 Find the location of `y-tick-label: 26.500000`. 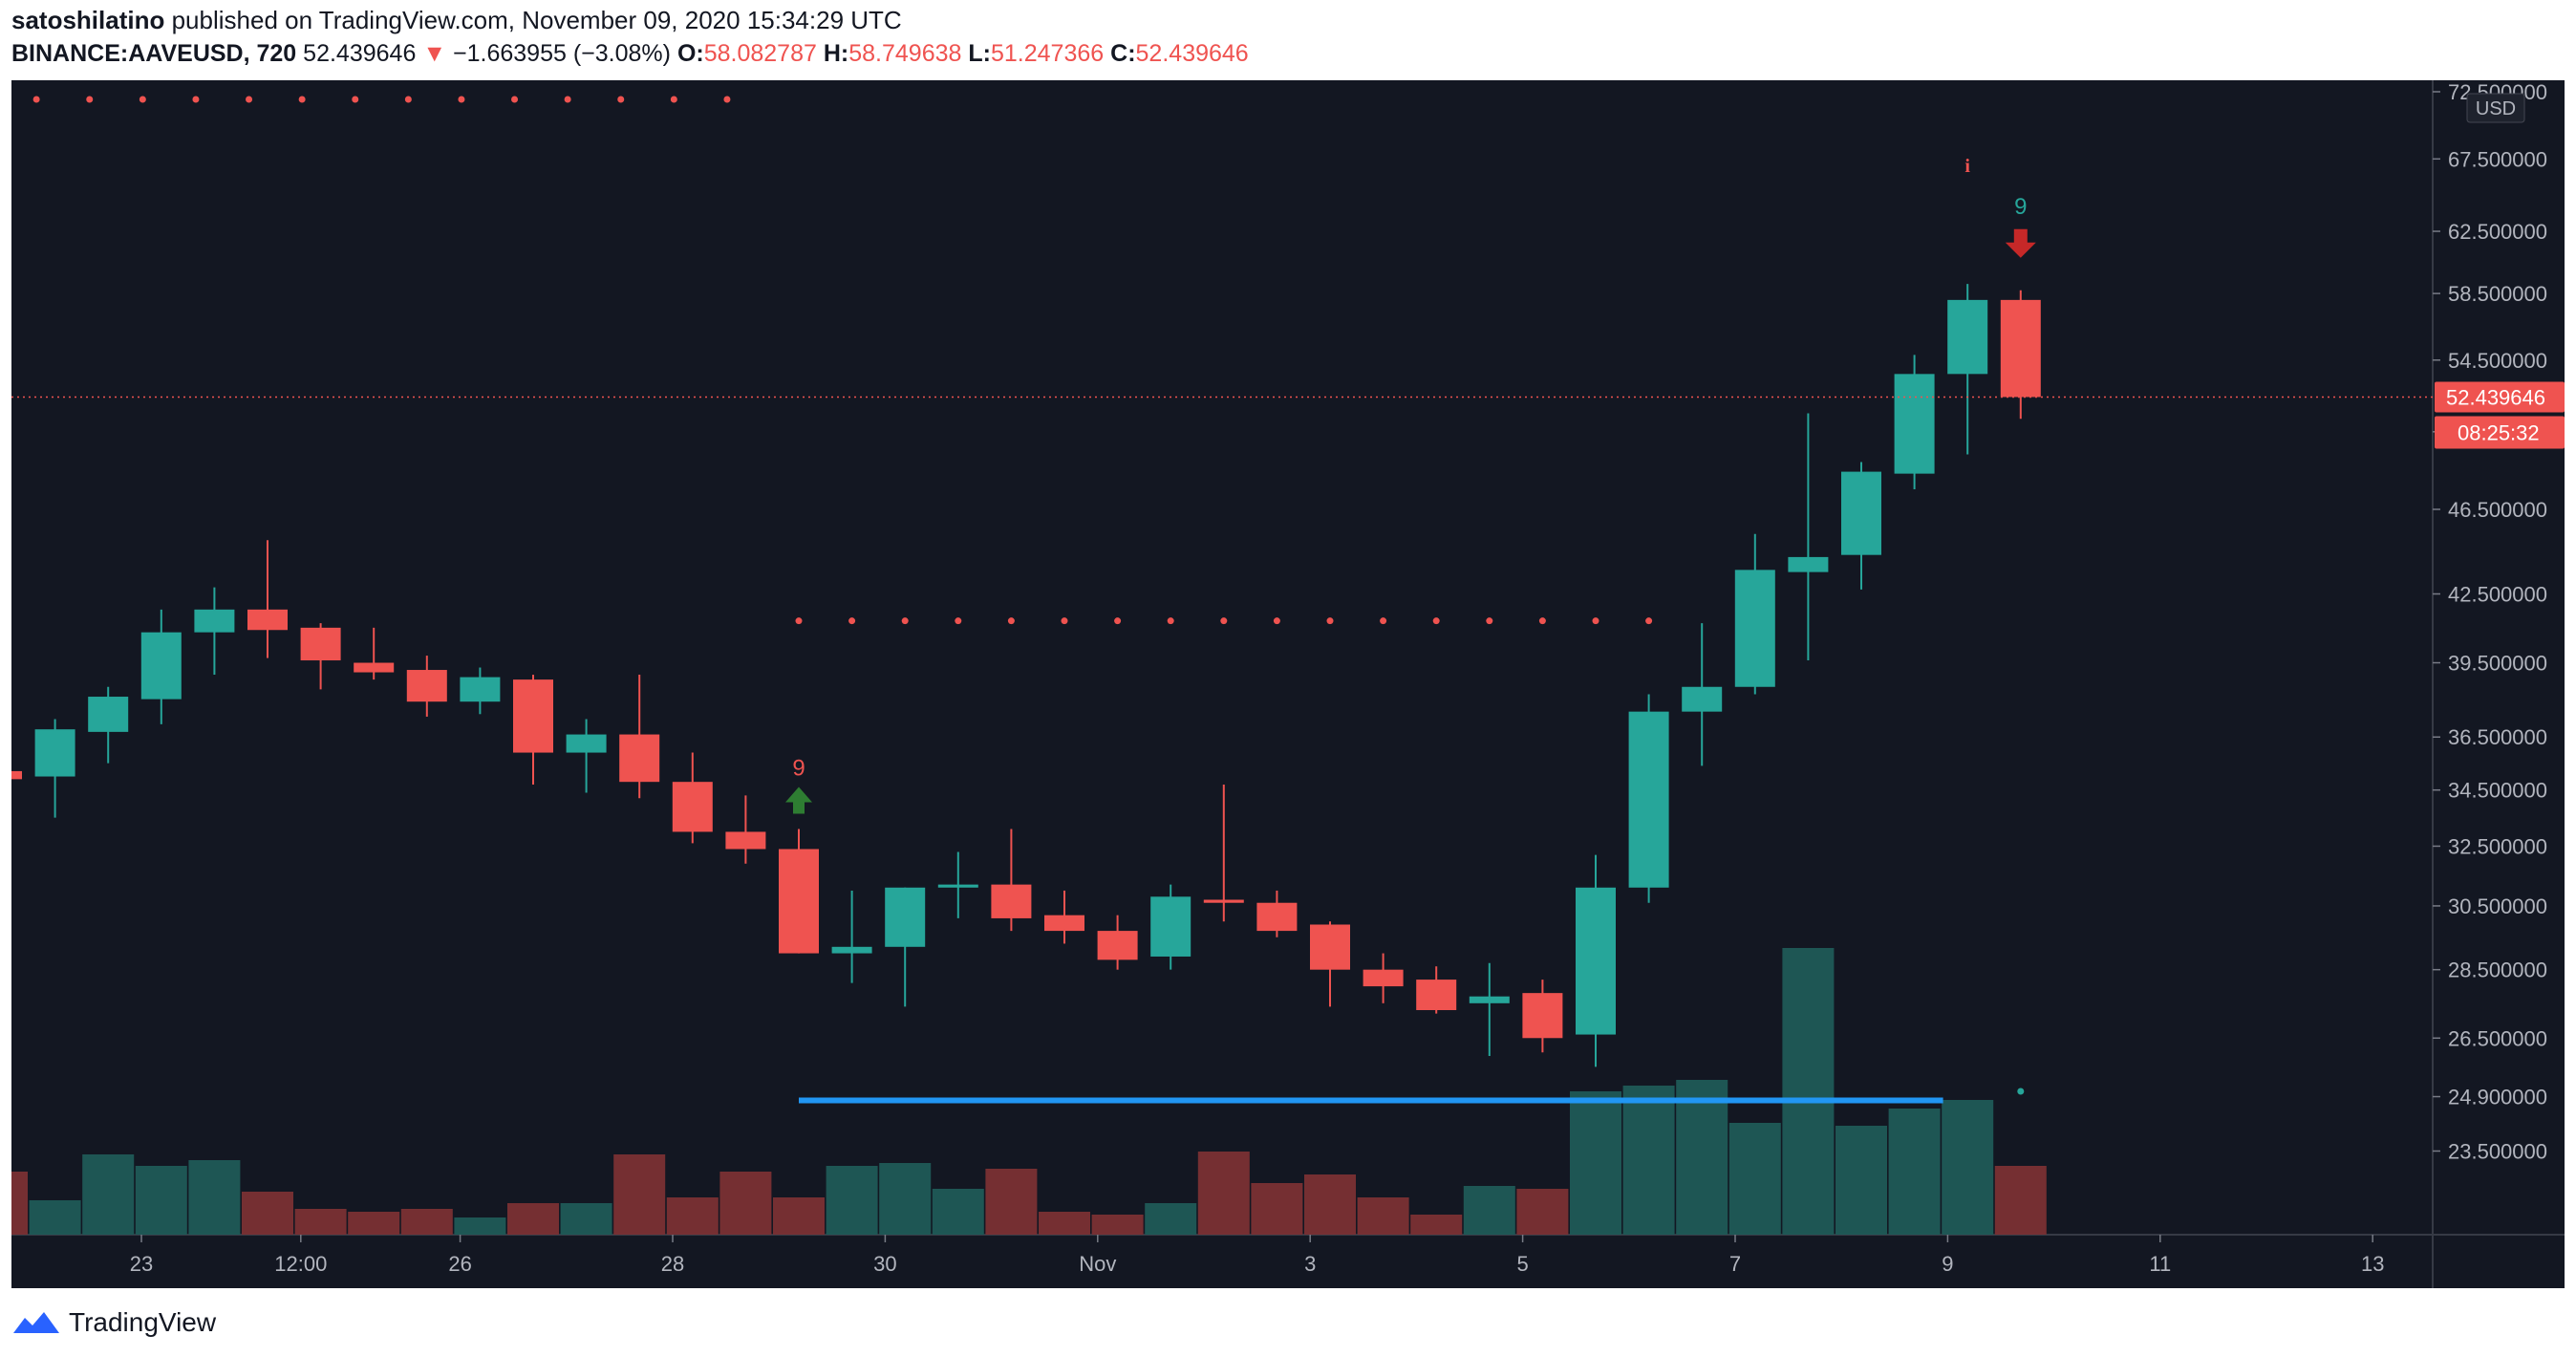

y-tick-label: 26.500000 is located at coordinates (2497, 1038).